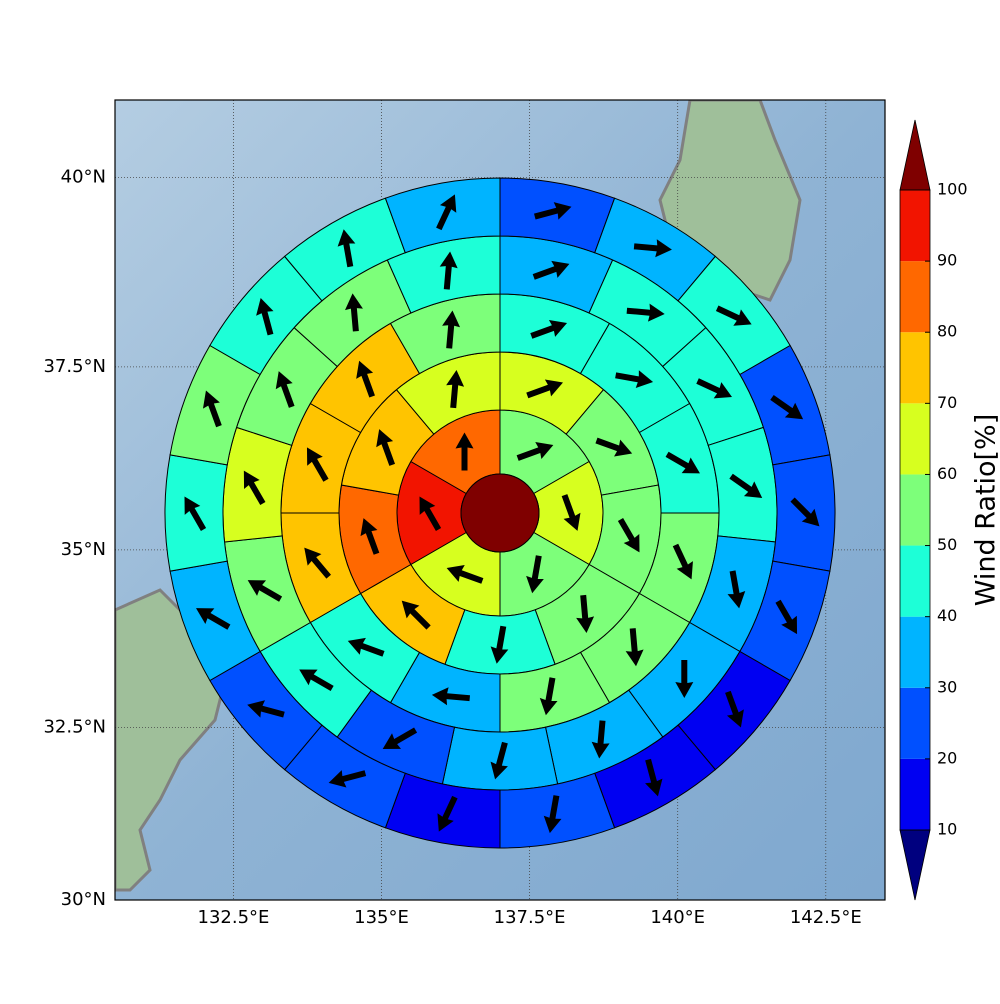 The image size is (1000, 1004). What do you see at coordinates (947, 757) in the screenshot?
I see `colorbar-tick-label: 20` at bounding box center [947, 757].